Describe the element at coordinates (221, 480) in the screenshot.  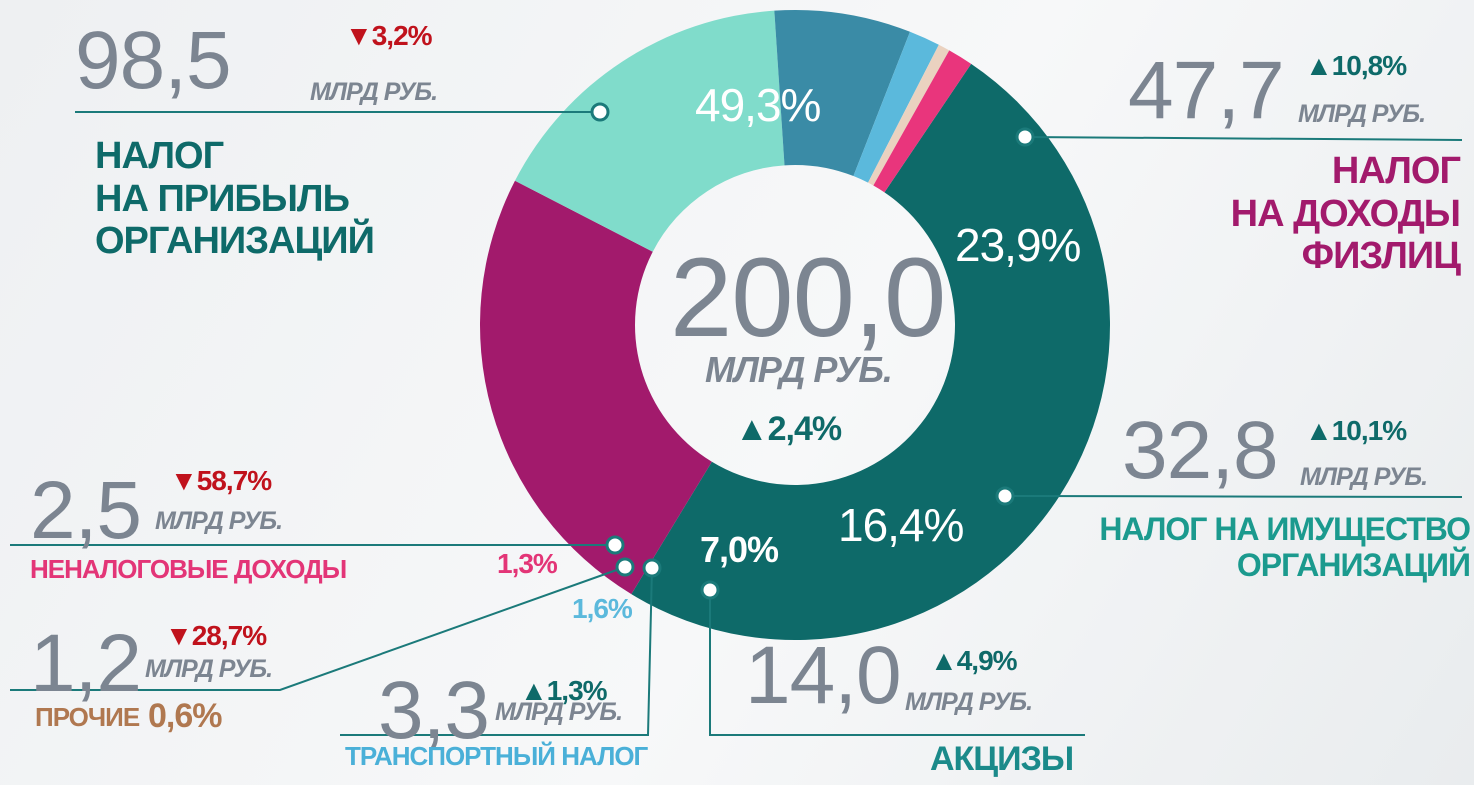
I see `change: ▼58,7%` at that location.